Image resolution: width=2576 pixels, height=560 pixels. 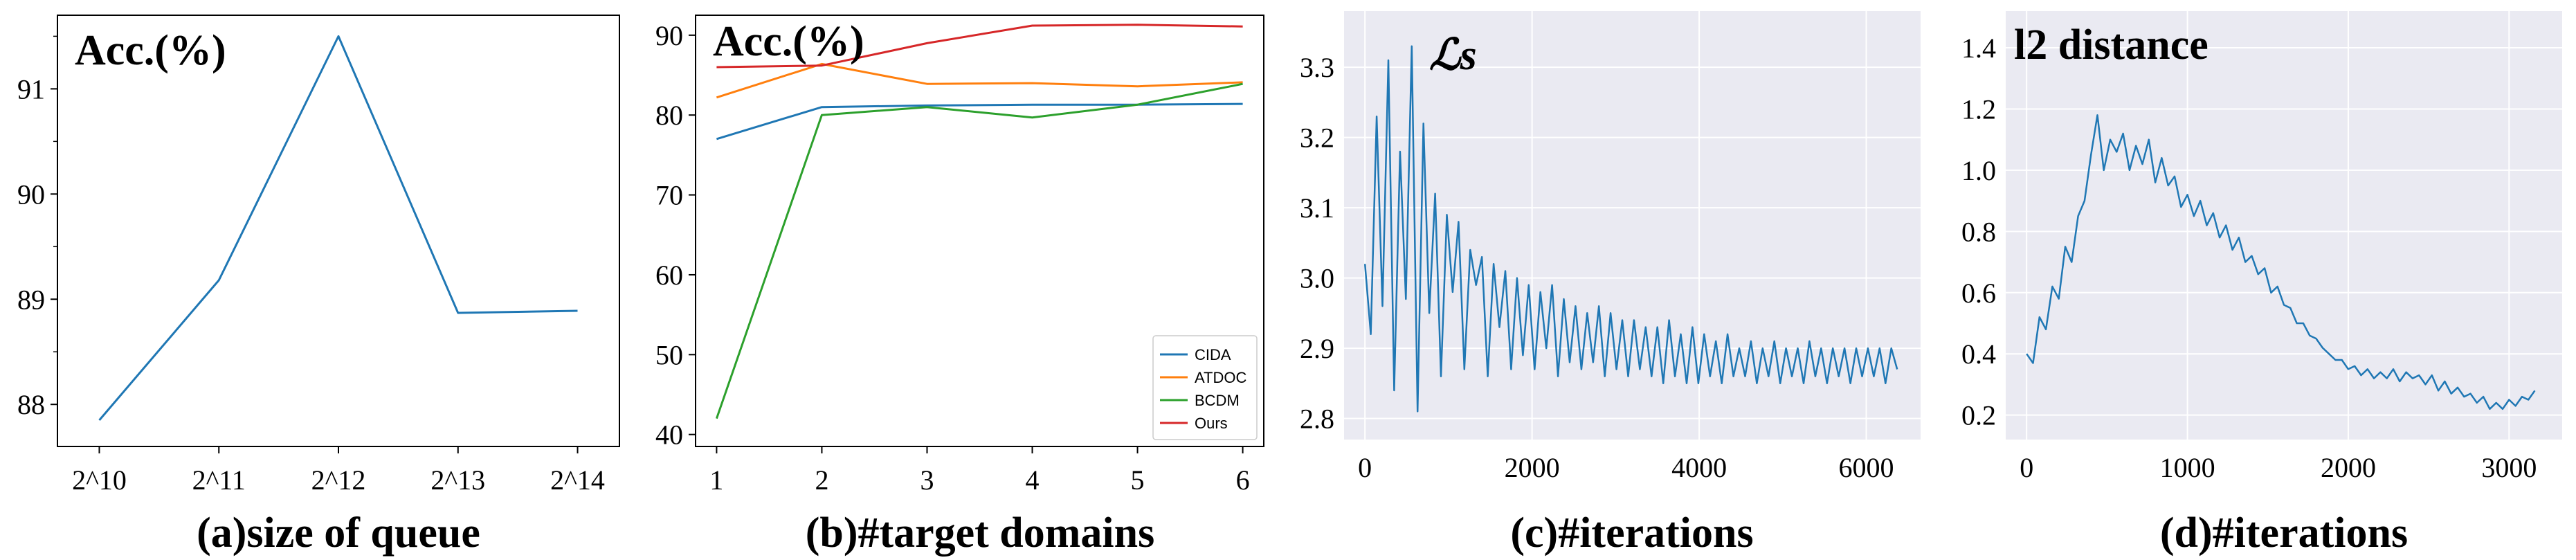 What do you see at coordinates (1699, 467) in the screenshot?
I see `x-tick-label: 4000` at bounding box center [1699, 467].